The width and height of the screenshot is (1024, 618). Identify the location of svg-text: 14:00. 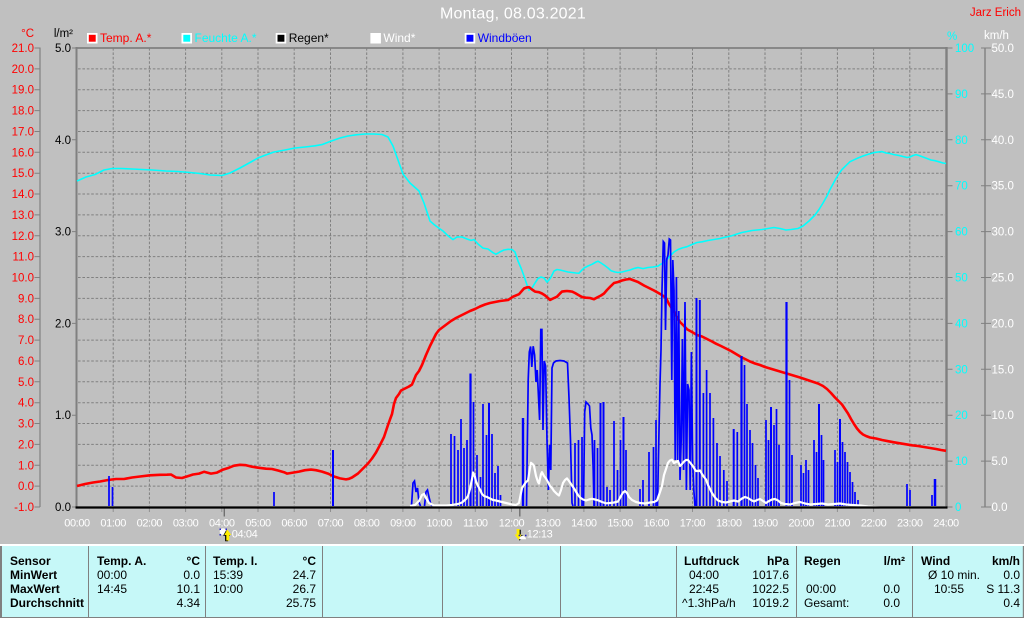
(584, 524).